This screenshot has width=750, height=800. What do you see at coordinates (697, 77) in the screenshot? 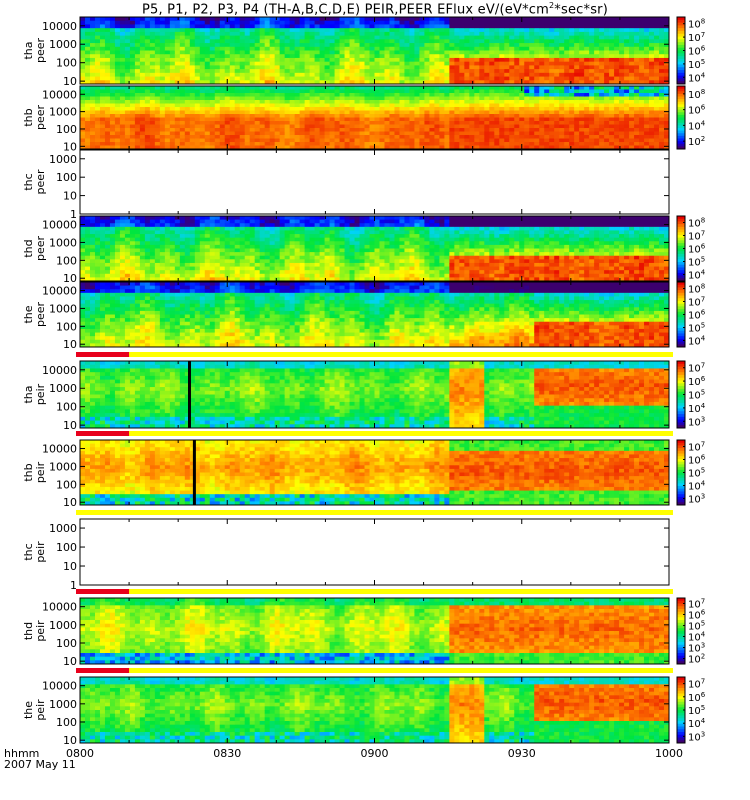
I see `colorbar-label: 104` at bounding box center [697, 77].